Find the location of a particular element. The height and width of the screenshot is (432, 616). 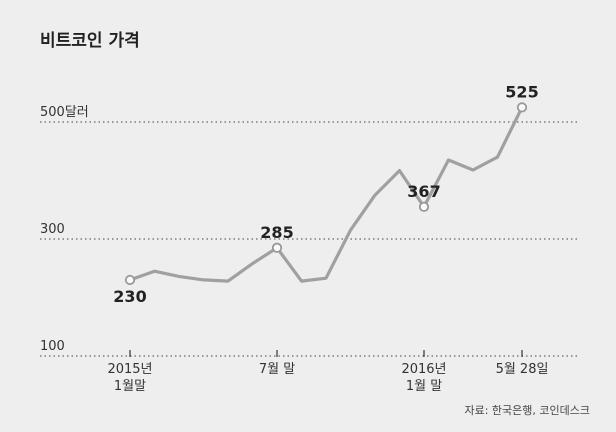

x-axis-labels: 2015년 1월말 7월 말 2016년 1월 말 5월 28일 is located at coordinates (327, 372).